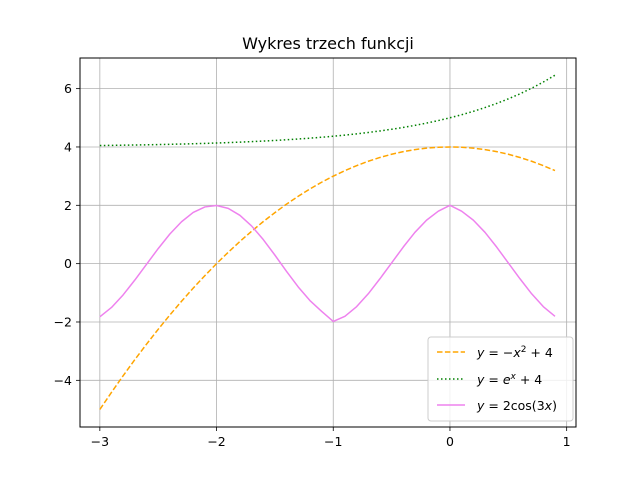 Image resolution: width=640 pixels, height=485 pixels. I want to click on y-tick-label: −2, so click(63, 321).